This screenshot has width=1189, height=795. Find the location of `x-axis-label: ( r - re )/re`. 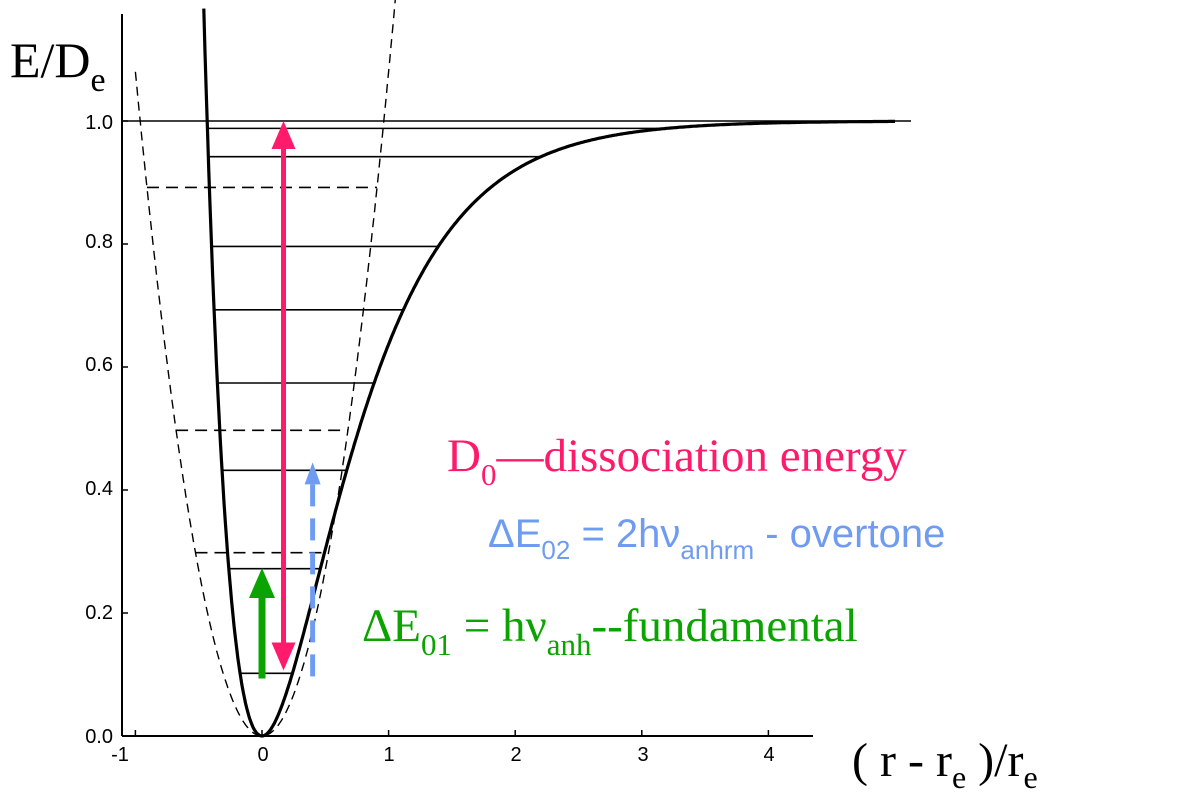

x-axis-label: ( r - re )/re is located at coordinates (945, 764).